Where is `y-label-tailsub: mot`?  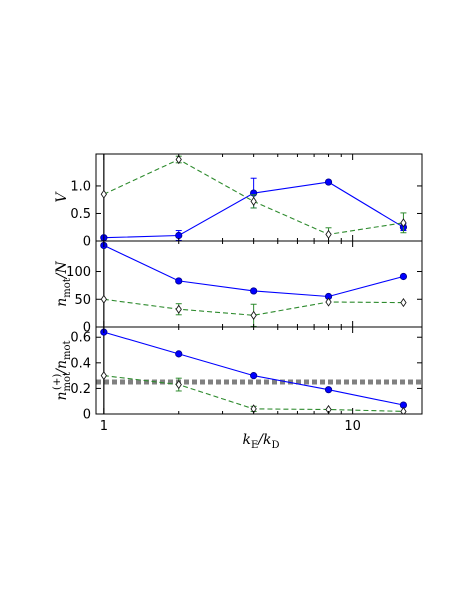 y-label-tailsub: mot is located at coordinates (67, 350).